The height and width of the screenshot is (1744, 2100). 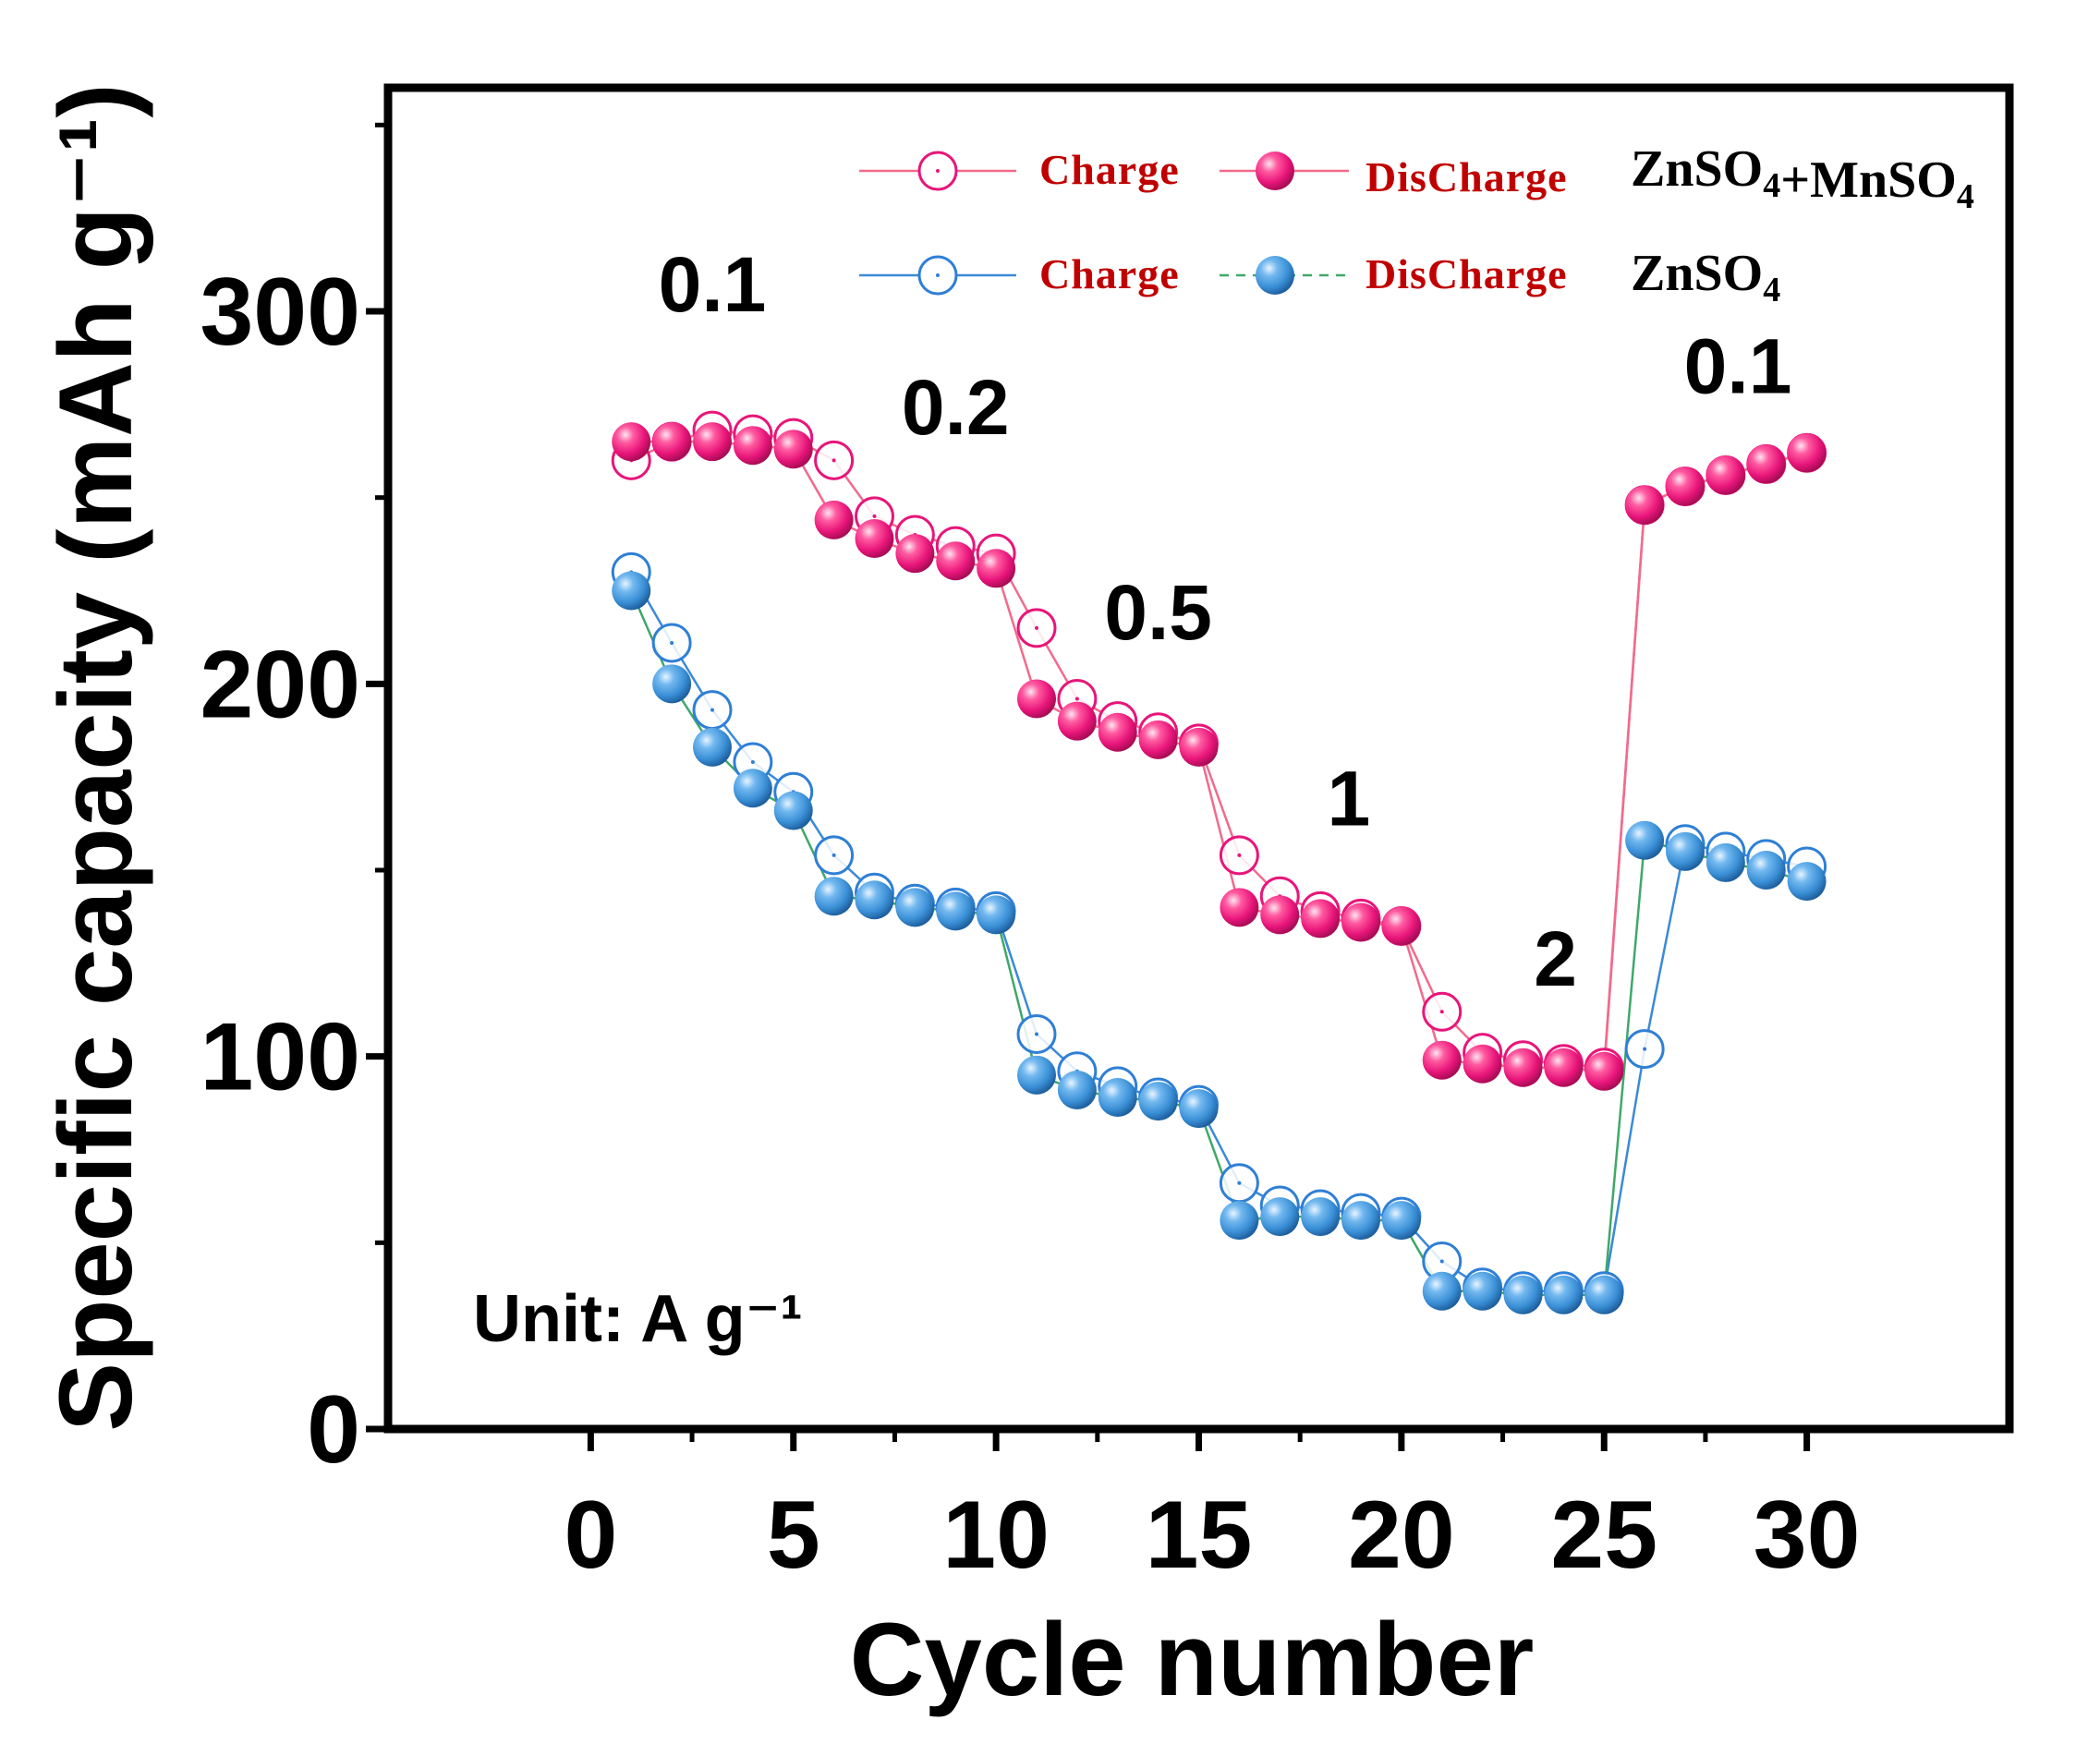 I want to click on y-tick-label-100: 100, so click(x=280, y=1057).